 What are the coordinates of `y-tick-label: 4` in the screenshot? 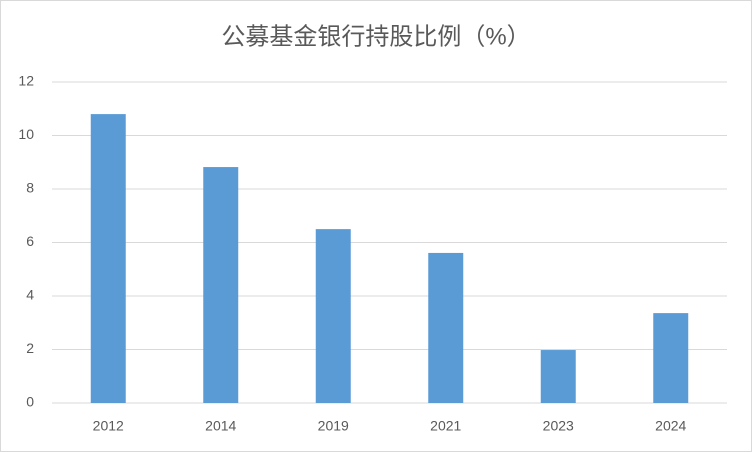 It's located at (30, 295).